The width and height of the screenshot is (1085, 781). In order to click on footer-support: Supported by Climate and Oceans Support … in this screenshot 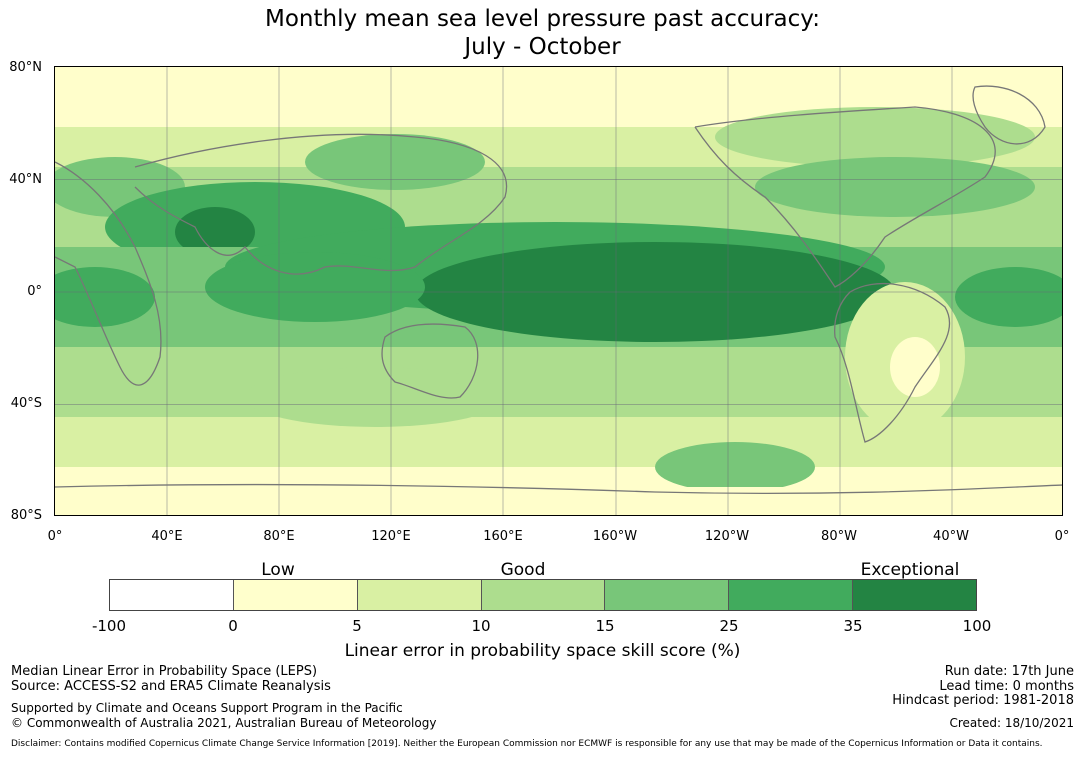, I will do `click(207, 708)`.